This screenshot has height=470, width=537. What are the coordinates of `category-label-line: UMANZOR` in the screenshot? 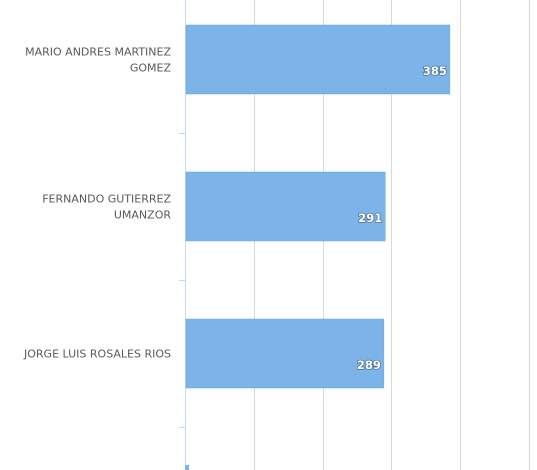 It's located at (142, 215).